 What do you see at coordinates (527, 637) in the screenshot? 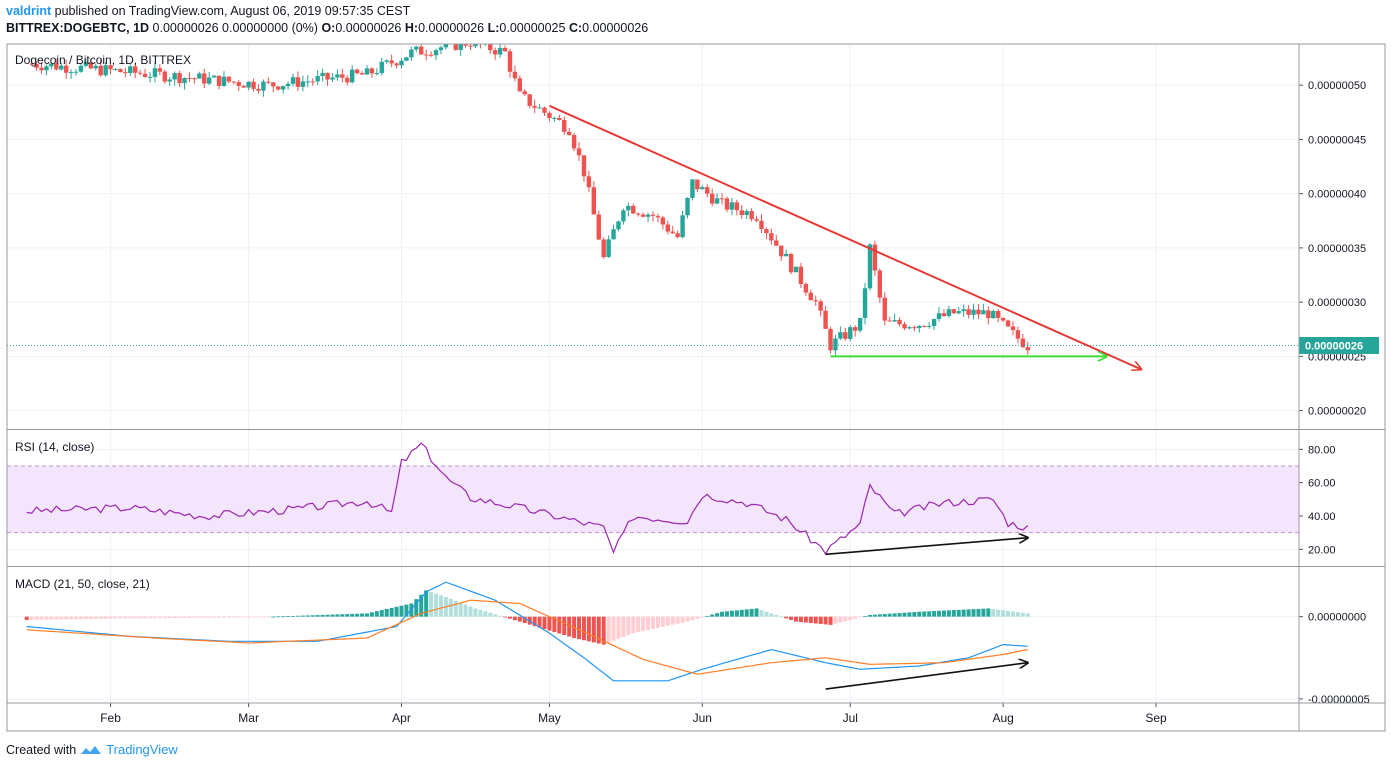
I see `signal-line` at bounding box center [527, 637].